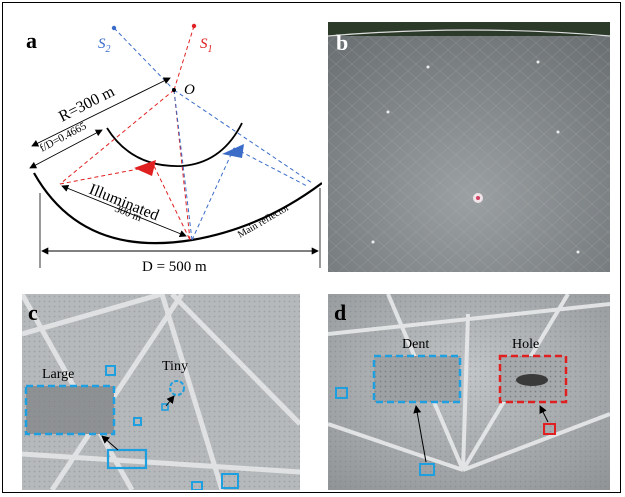 The width and height of the screenshot is (625, 497). I want to click on label-dent: Dent, so click(415, 344).